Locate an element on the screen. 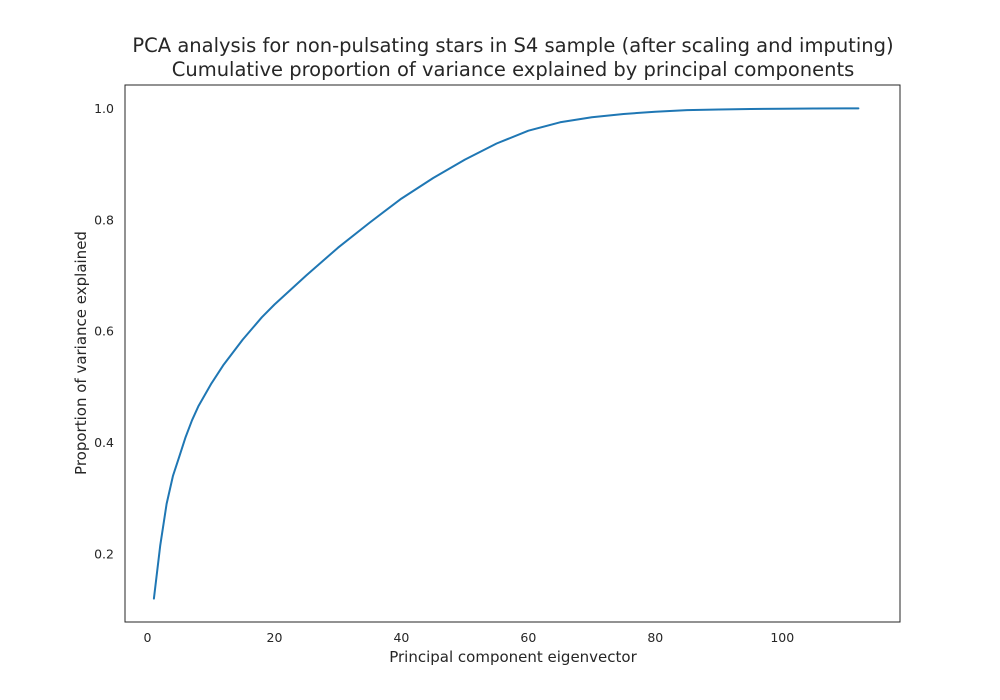 Image resolution: width=1000 pixels, height=700 pixels. x-tick-label: 60 is located at coordinates (528, 637).